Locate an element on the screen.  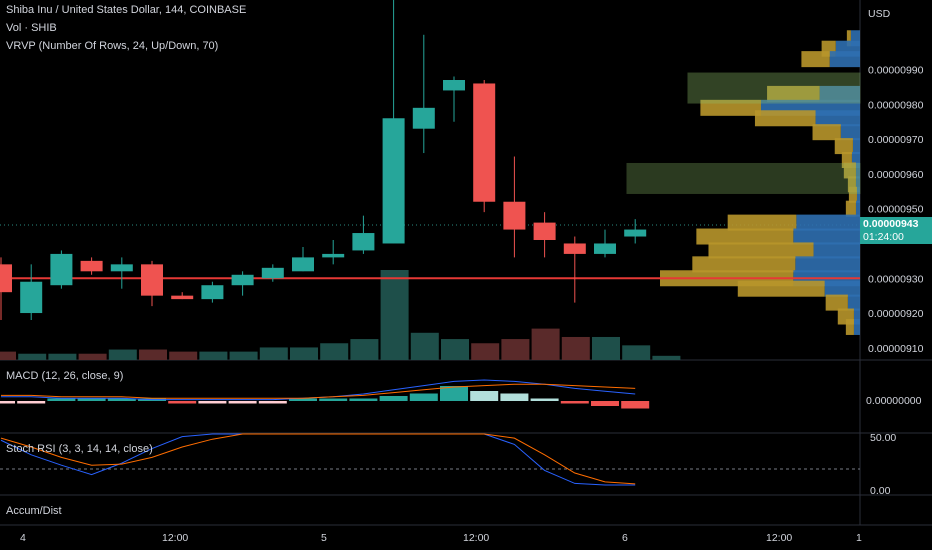
stoch-d-line is located at coordinates (318, 459).